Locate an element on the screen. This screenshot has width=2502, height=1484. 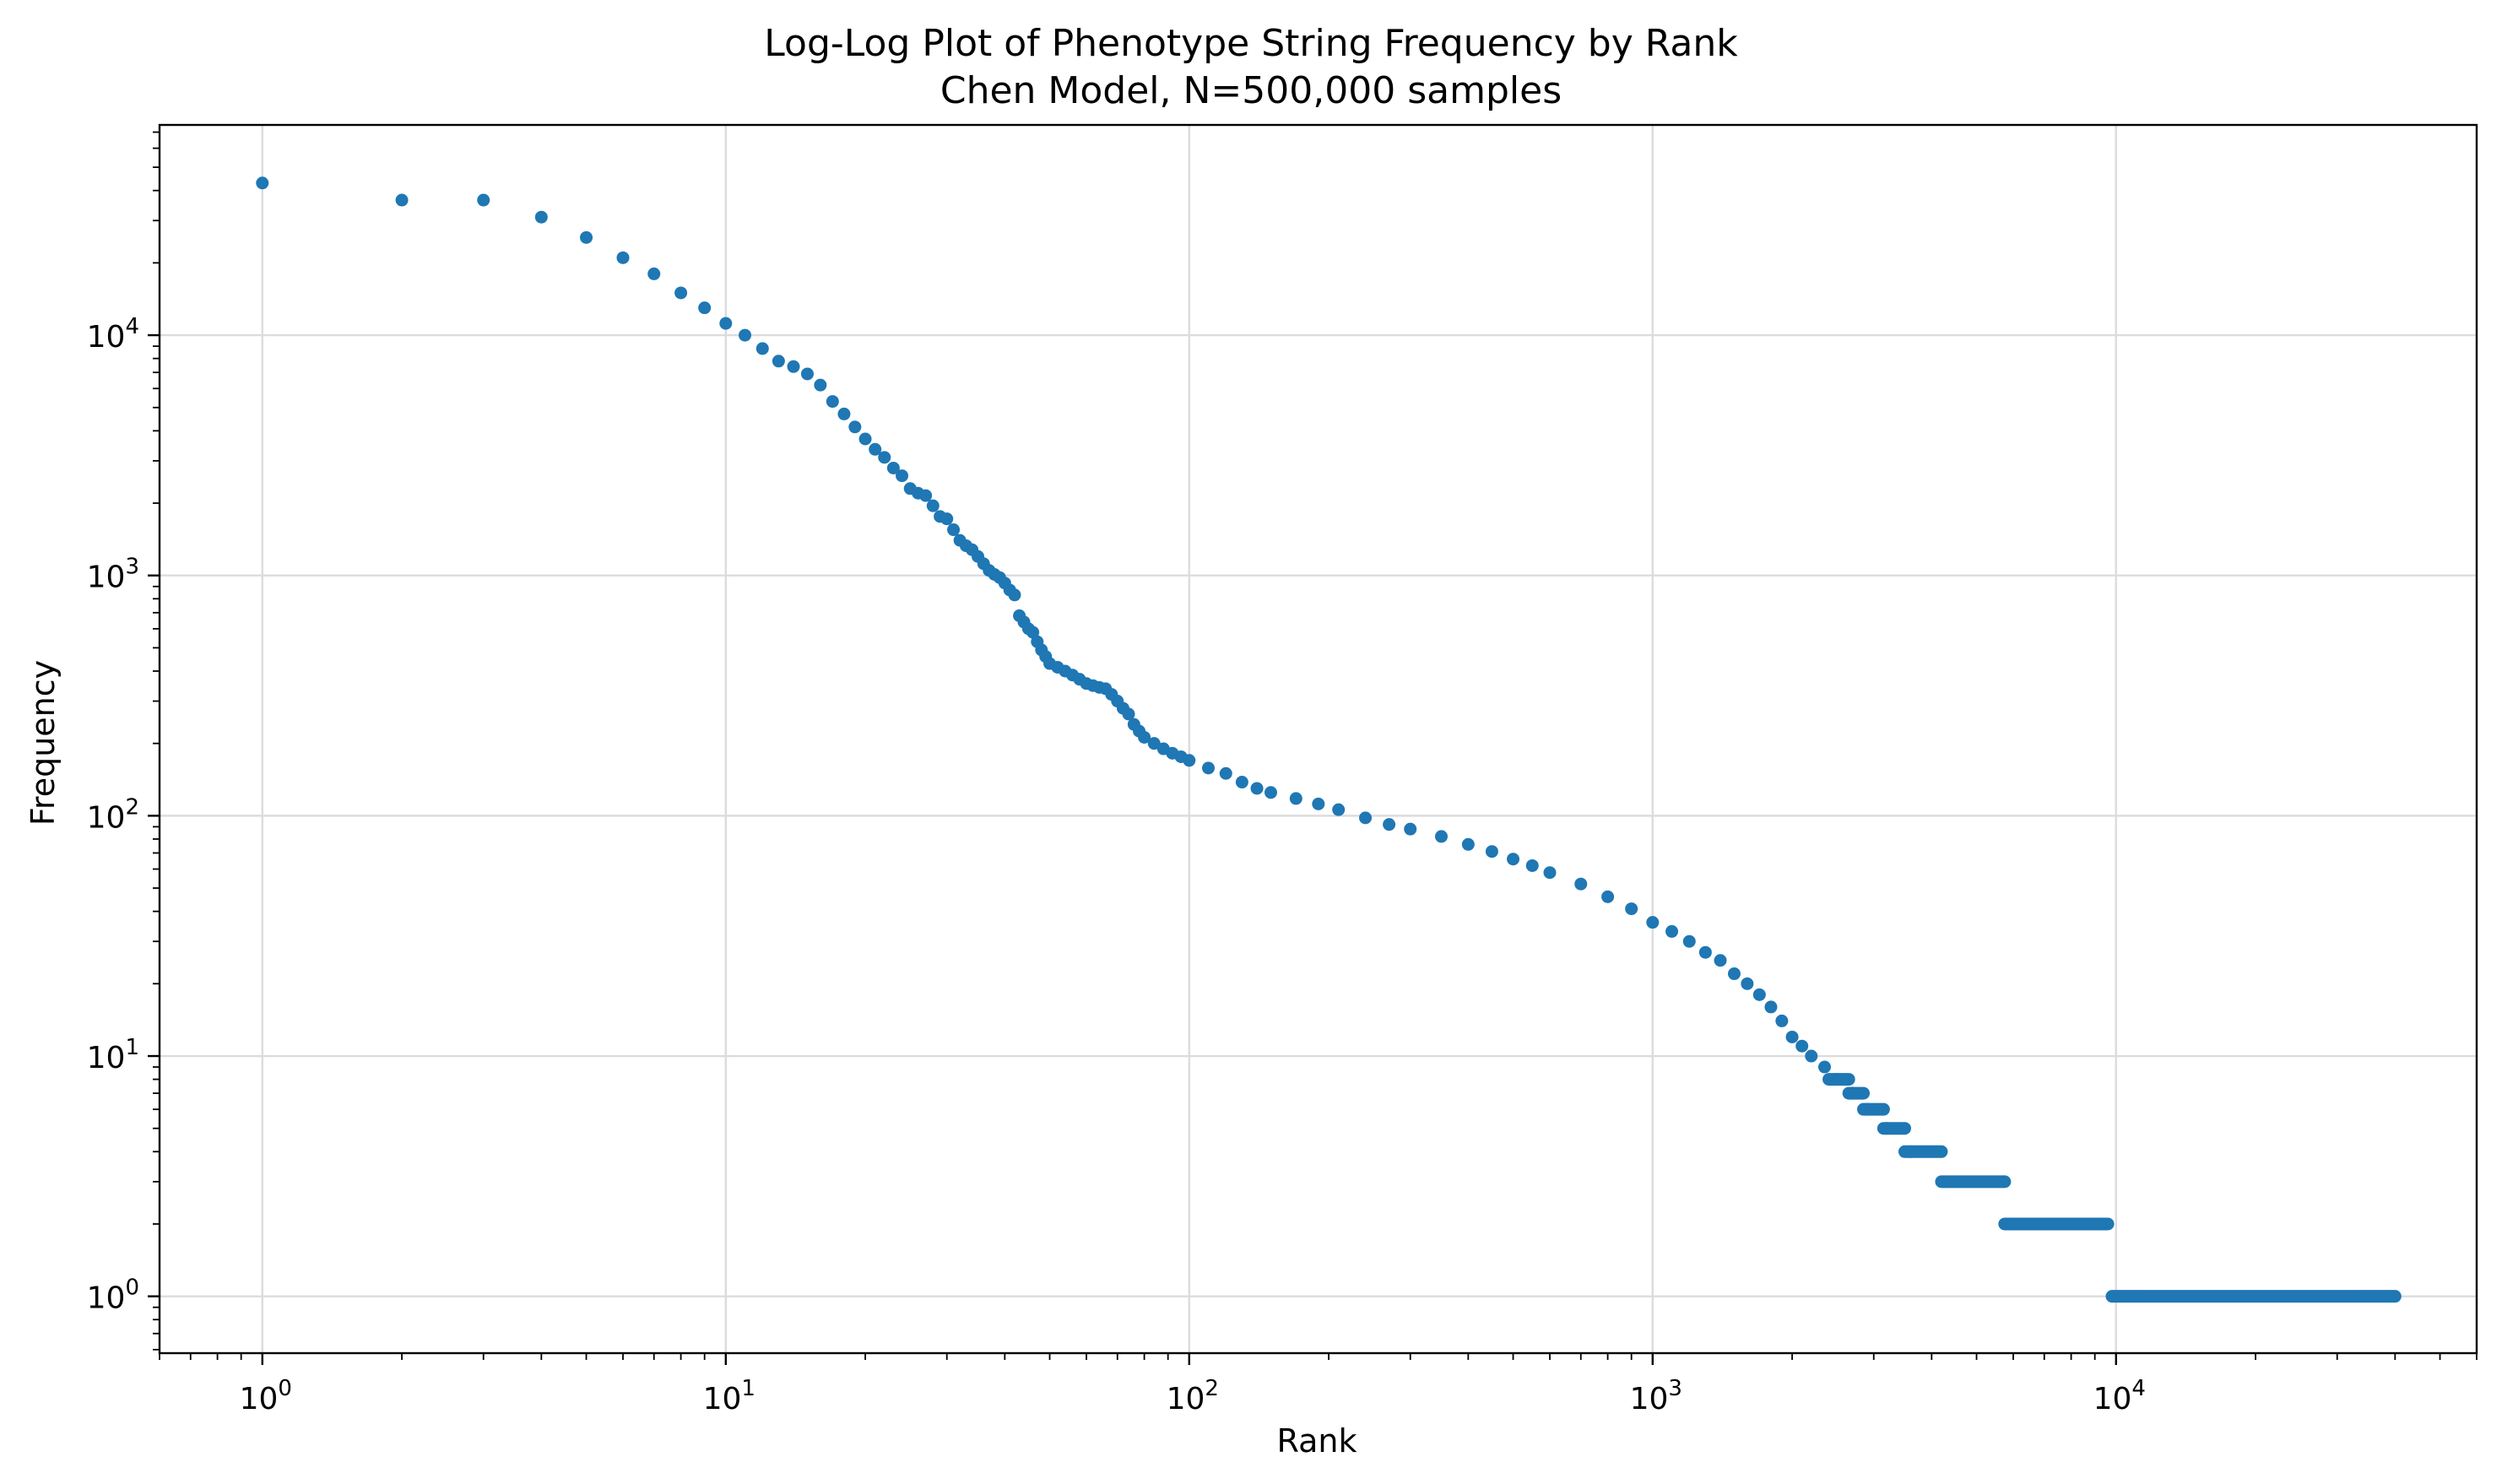
x-tick-label: 104 is located at coordinates (2119, 1396).